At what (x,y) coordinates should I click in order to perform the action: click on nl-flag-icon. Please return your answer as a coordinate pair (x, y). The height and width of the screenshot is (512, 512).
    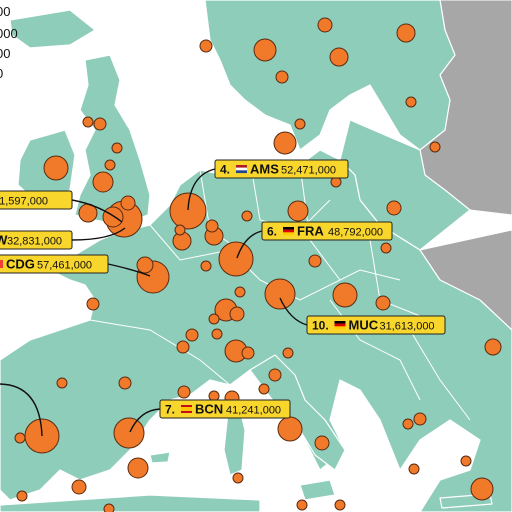
    Looking at the image, I should click on (241, 169).